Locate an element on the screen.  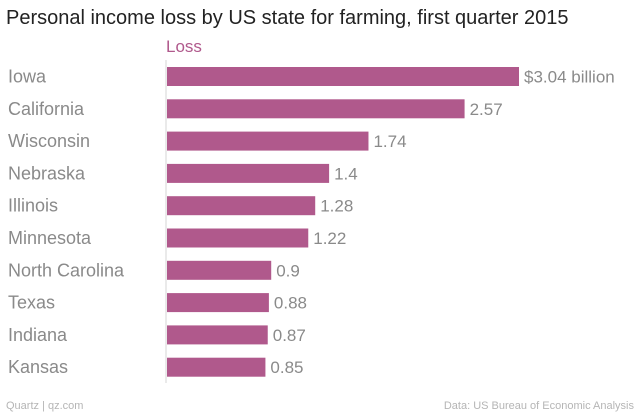
value-label: 0.87 is located at coordinates (289, 335).